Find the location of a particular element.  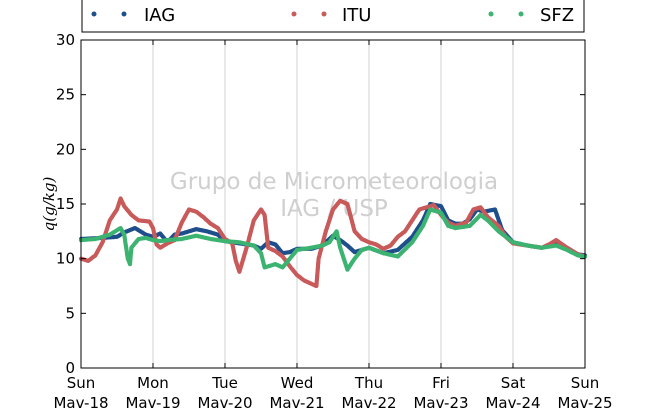

legend-label: ITU is located at coordinates (356, 15).